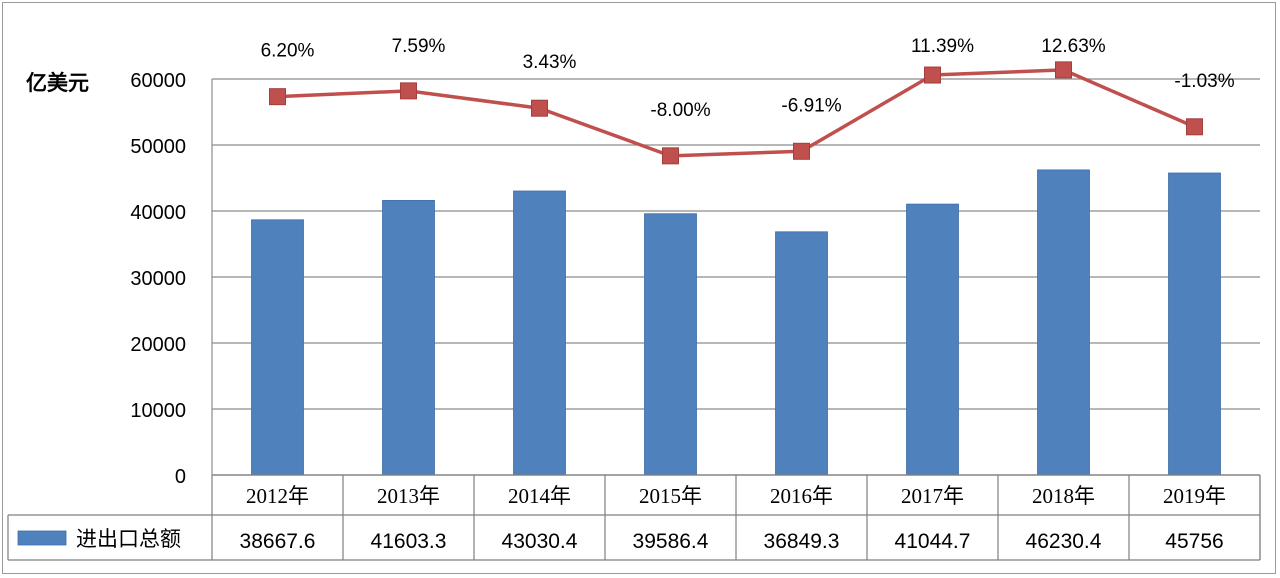  Describe the element at coordinates (158, 213) in the screenshot. I see `y-tick-label: 40000` at that location.